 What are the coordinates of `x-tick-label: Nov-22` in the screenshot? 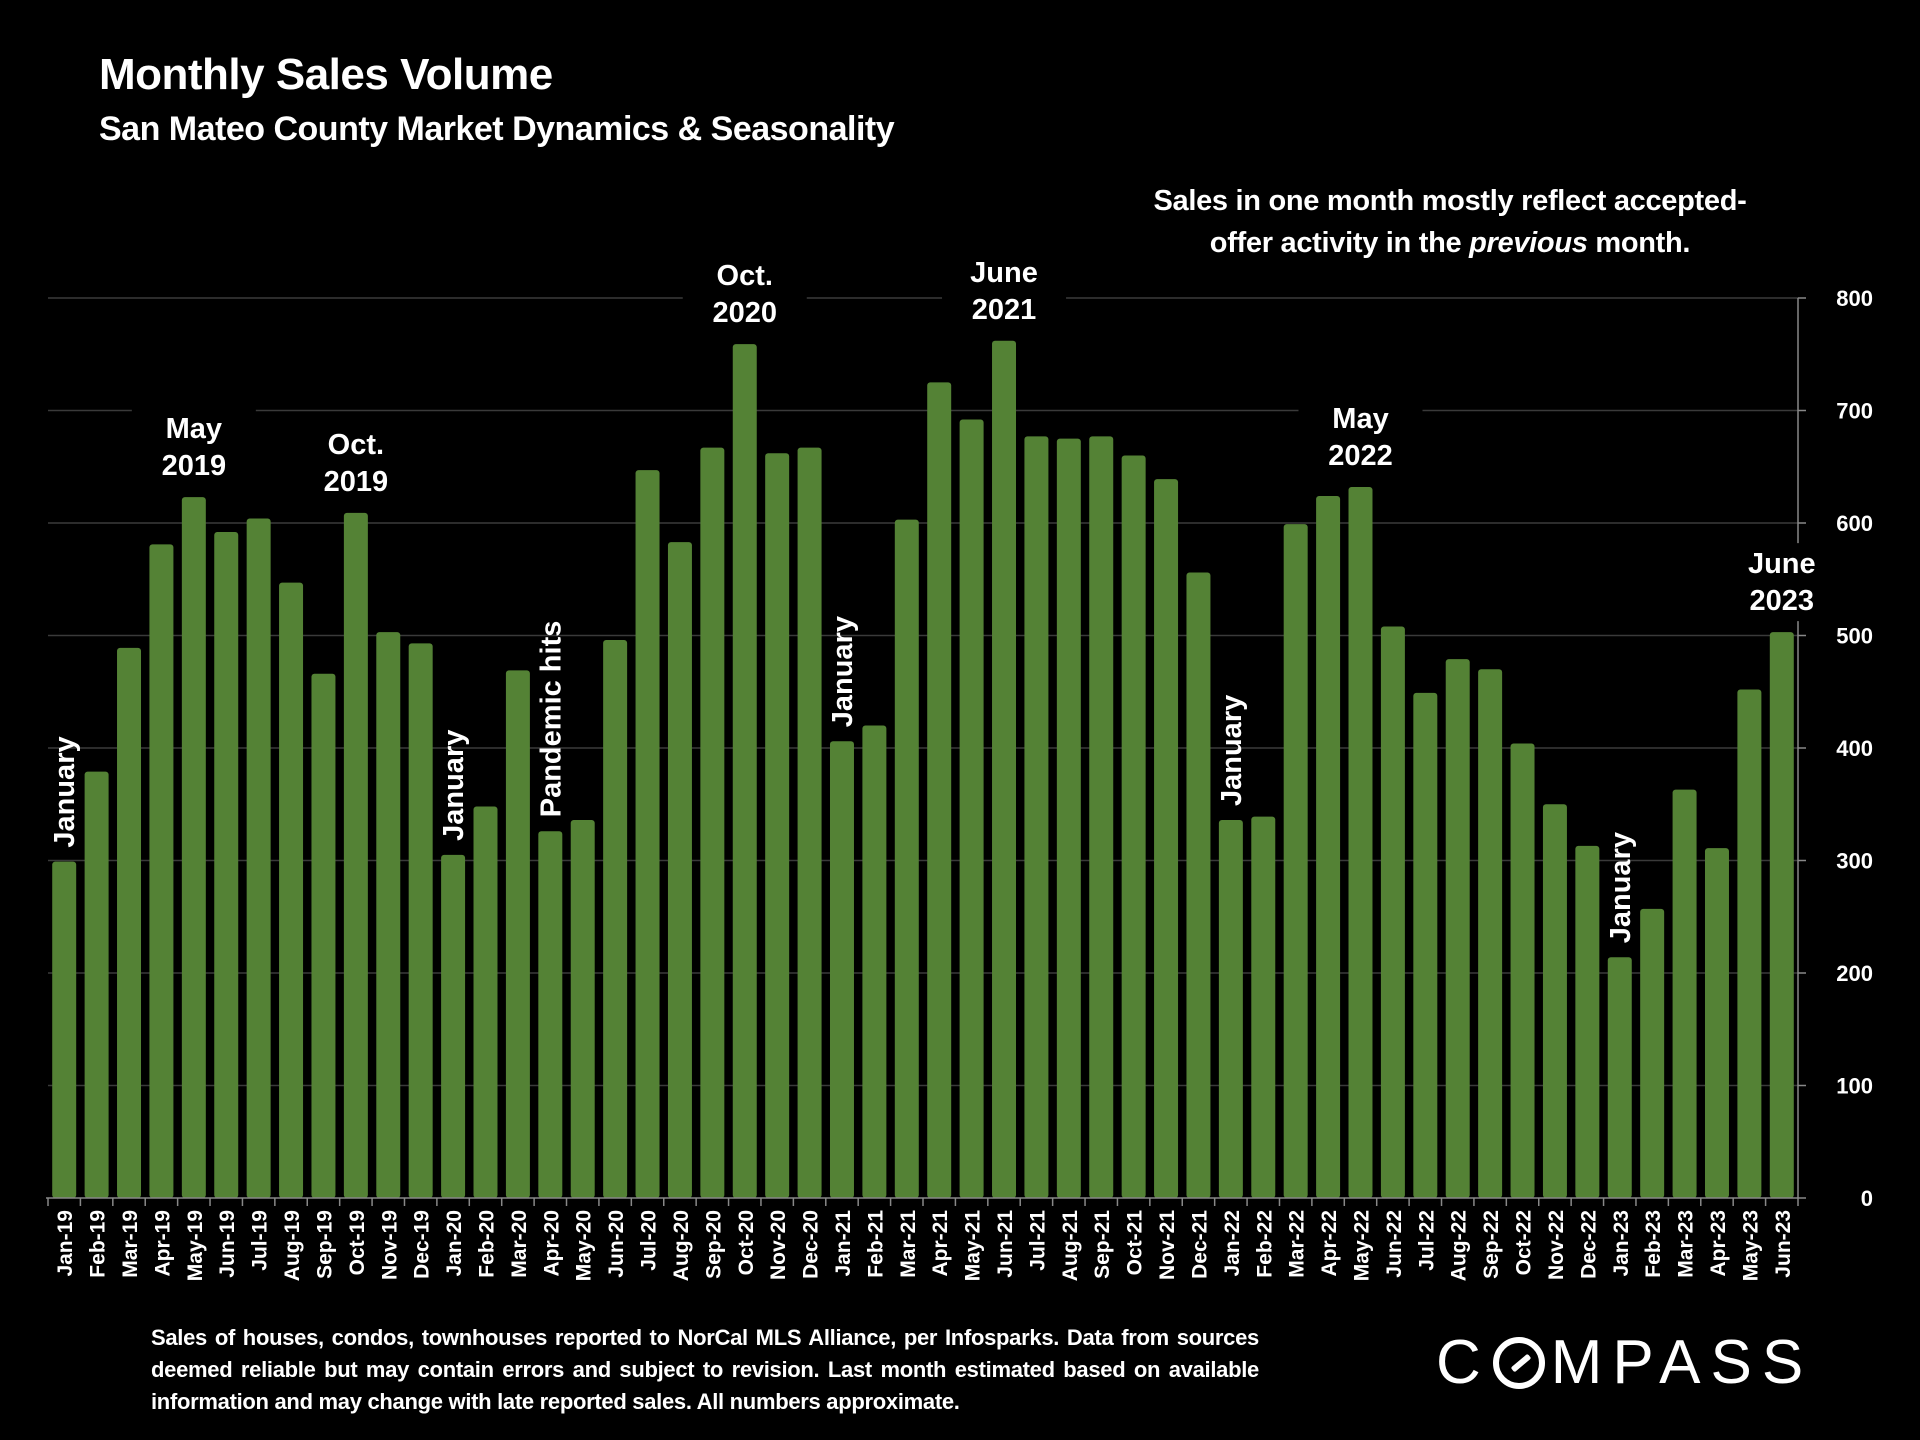 It's located at (1556, 1245).